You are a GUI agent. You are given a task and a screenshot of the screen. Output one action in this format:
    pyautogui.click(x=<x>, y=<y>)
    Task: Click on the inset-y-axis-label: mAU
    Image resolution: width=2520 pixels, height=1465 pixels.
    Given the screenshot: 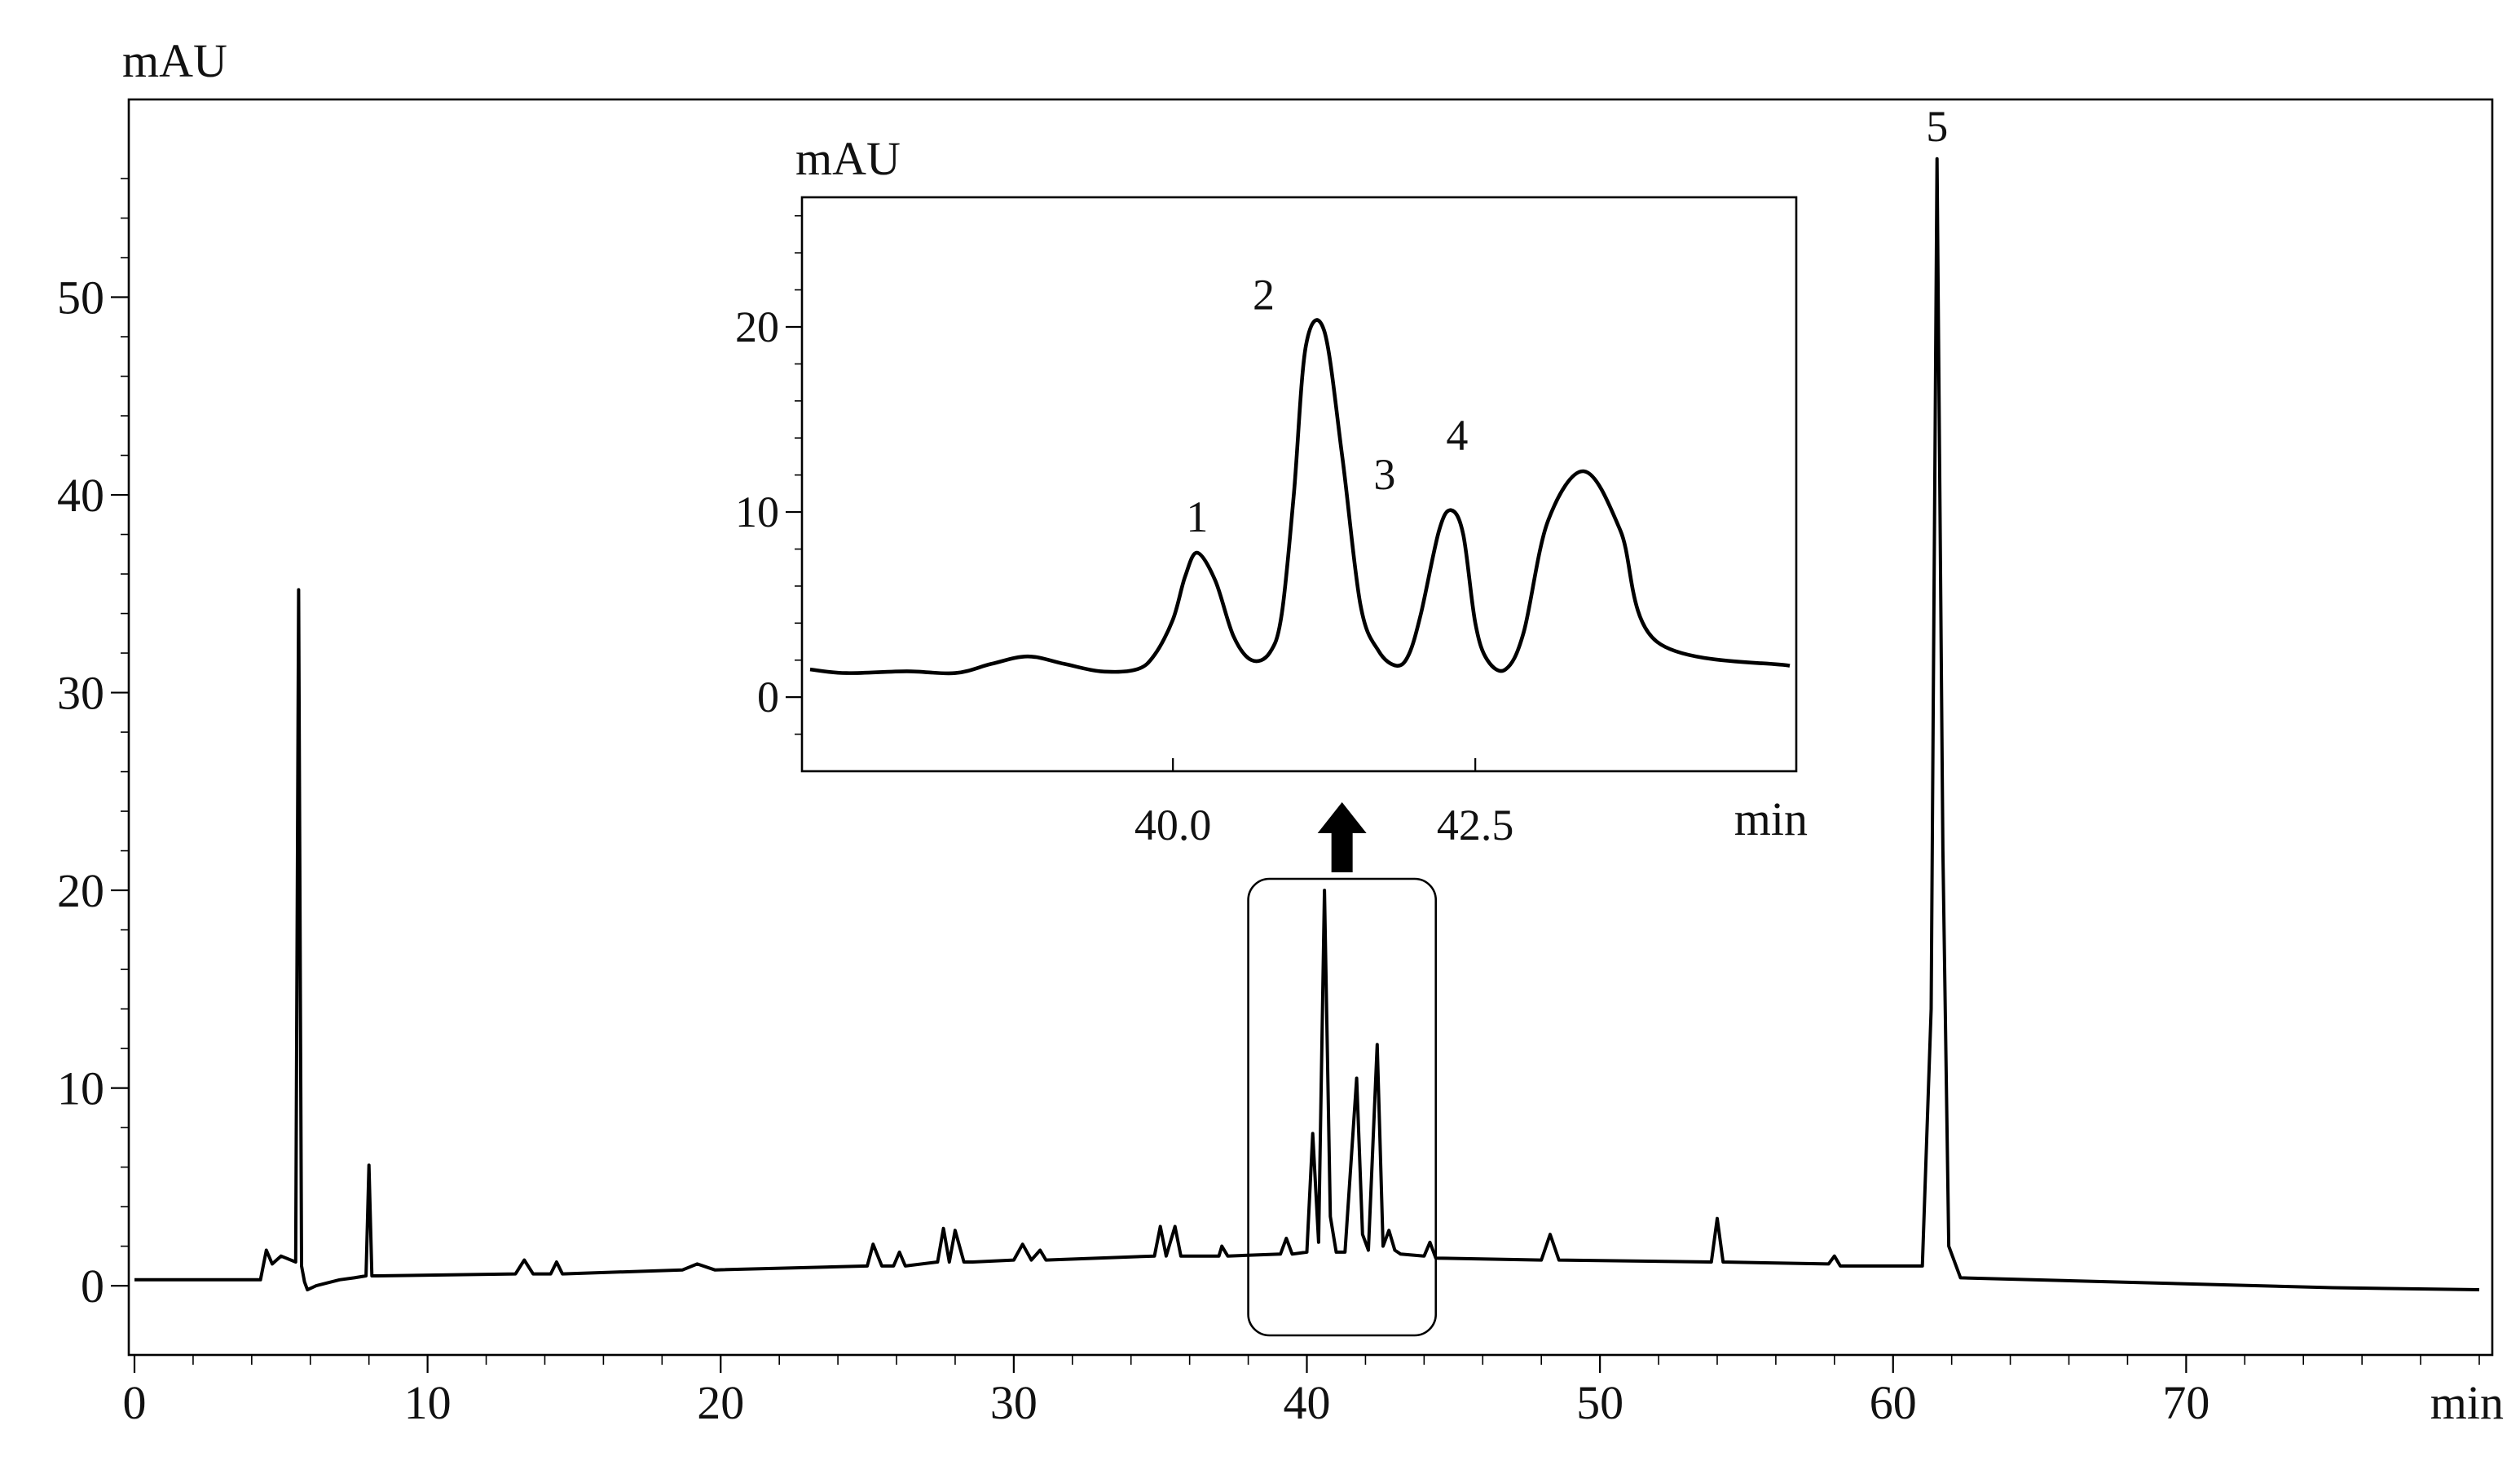 What is the action you would take?
    pyautogui.click(x=848, y=158)
    